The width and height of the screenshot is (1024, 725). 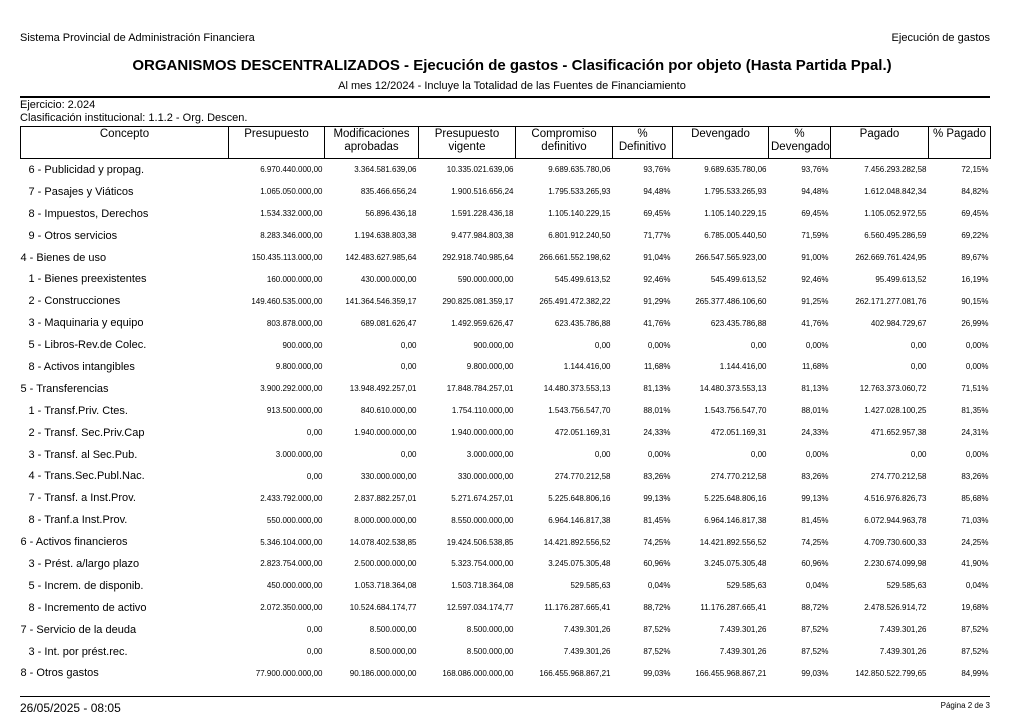 I want to click on amount-cell: 88,72%, so click(x=815, y=608).